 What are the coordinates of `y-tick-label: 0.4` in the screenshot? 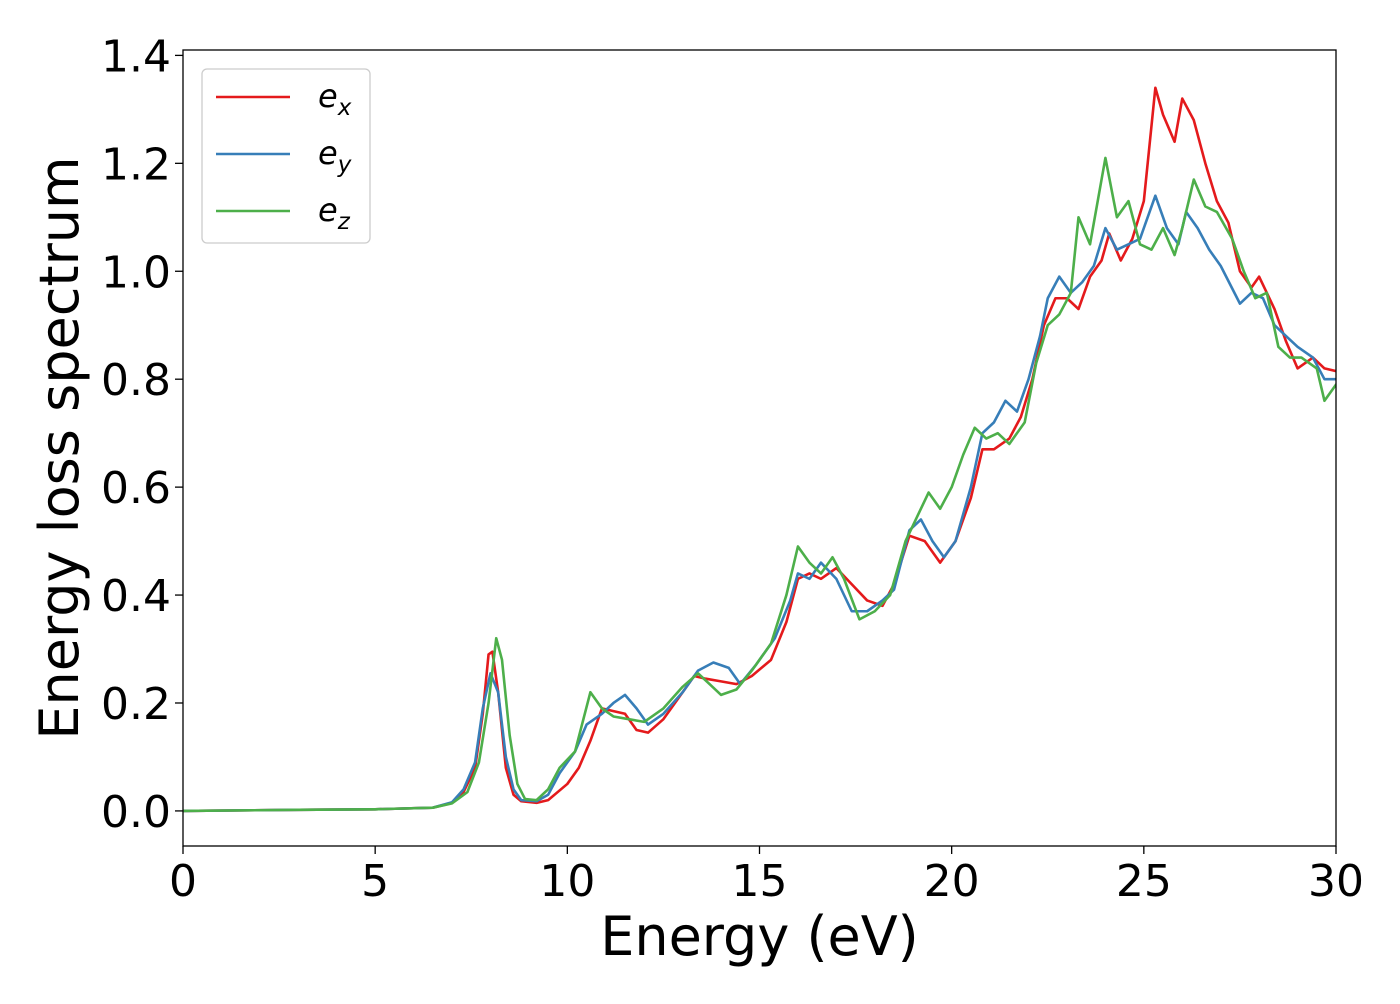 It's located at (136, 596).